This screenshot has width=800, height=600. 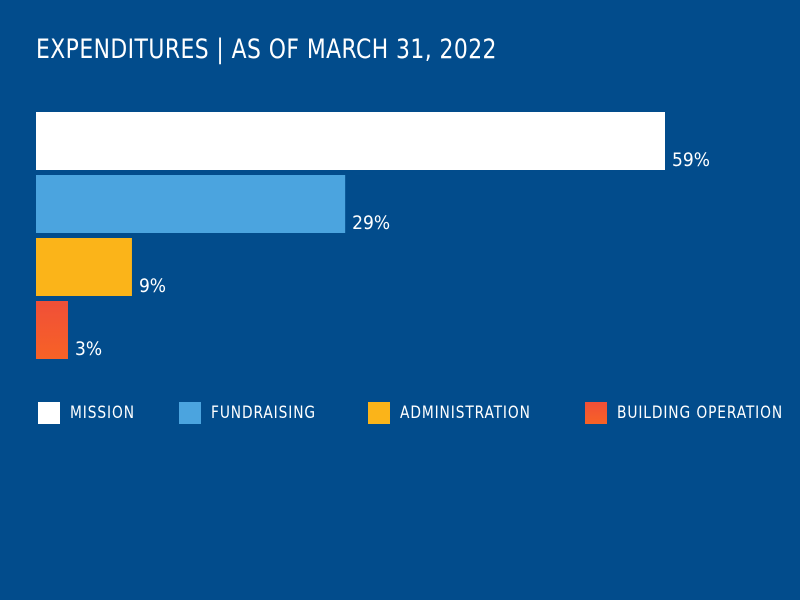 What do you see at coordinates (596, 413) in the screenshot?
I see `legend-swatch-building-operation` at bounding box center [596, 413].